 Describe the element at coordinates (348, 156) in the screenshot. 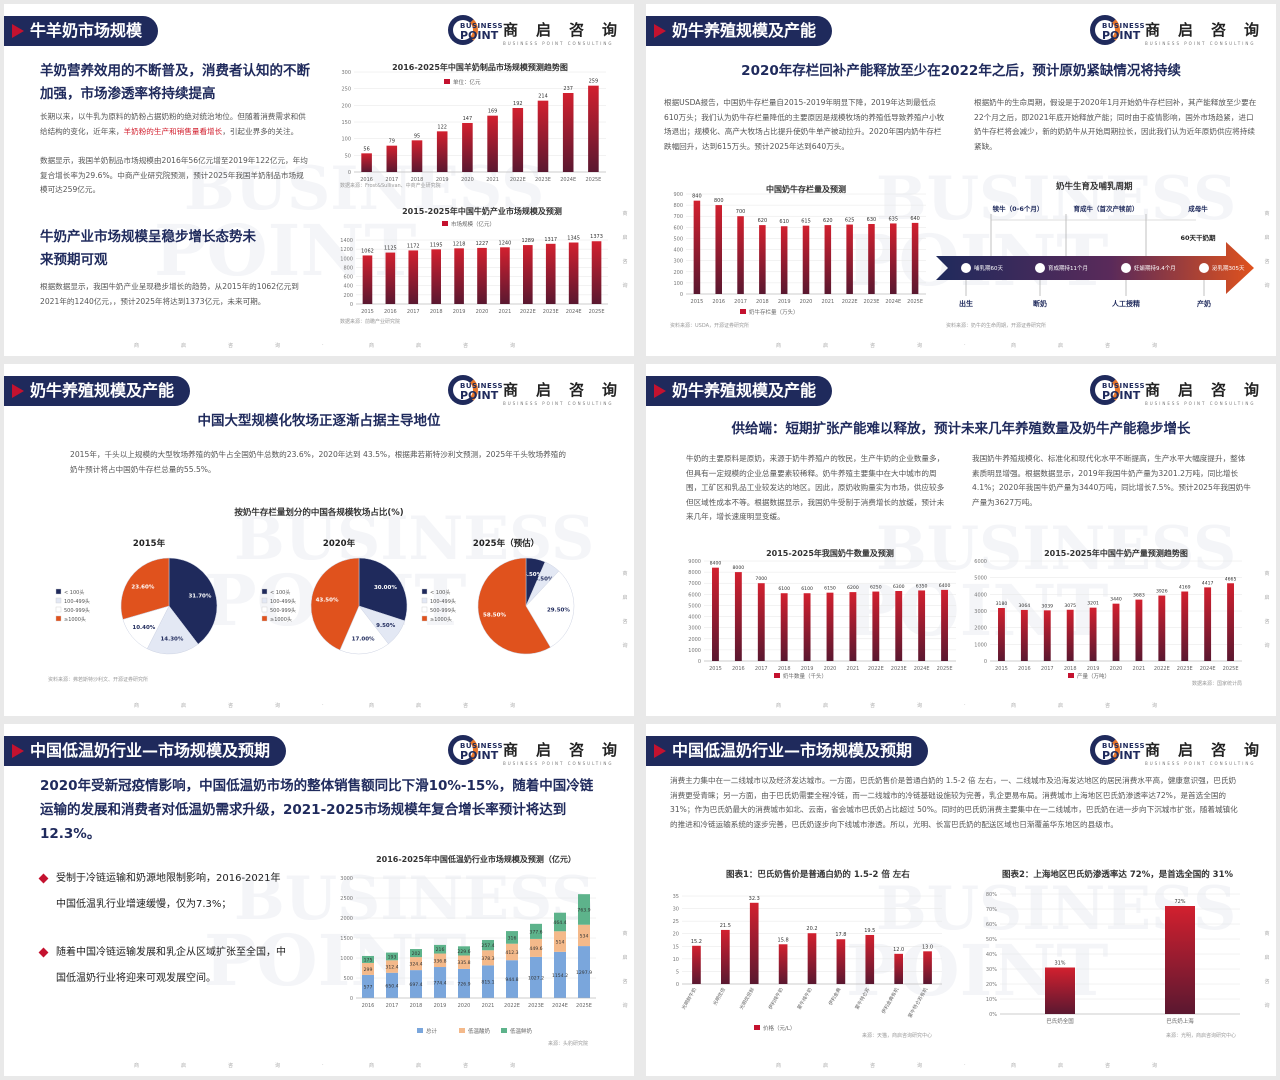

I see `y-tick-label: 50` at that location.